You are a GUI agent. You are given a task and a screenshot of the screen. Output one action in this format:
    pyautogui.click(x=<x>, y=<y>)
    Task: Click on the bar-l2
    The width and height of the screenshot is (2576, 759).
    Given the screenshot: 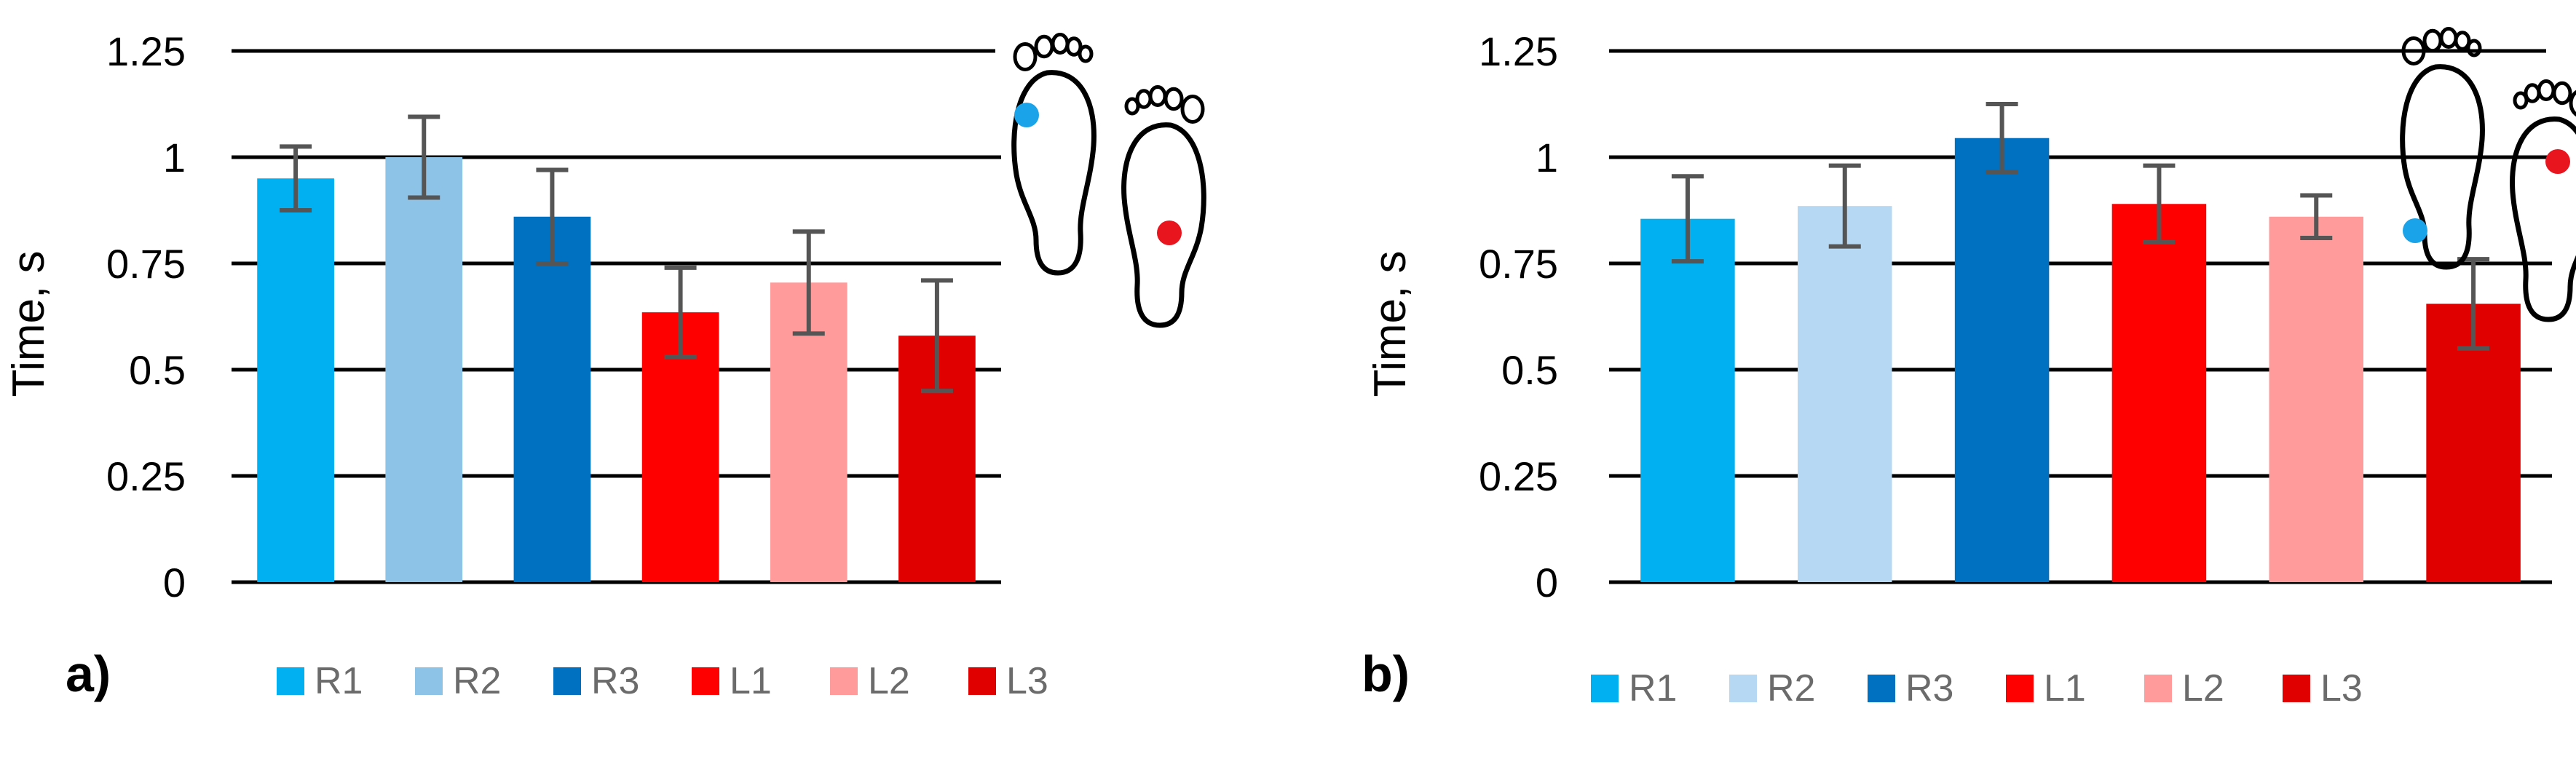 What is the action you would take?
    pyautogui.click(x=2316, y=399)
    